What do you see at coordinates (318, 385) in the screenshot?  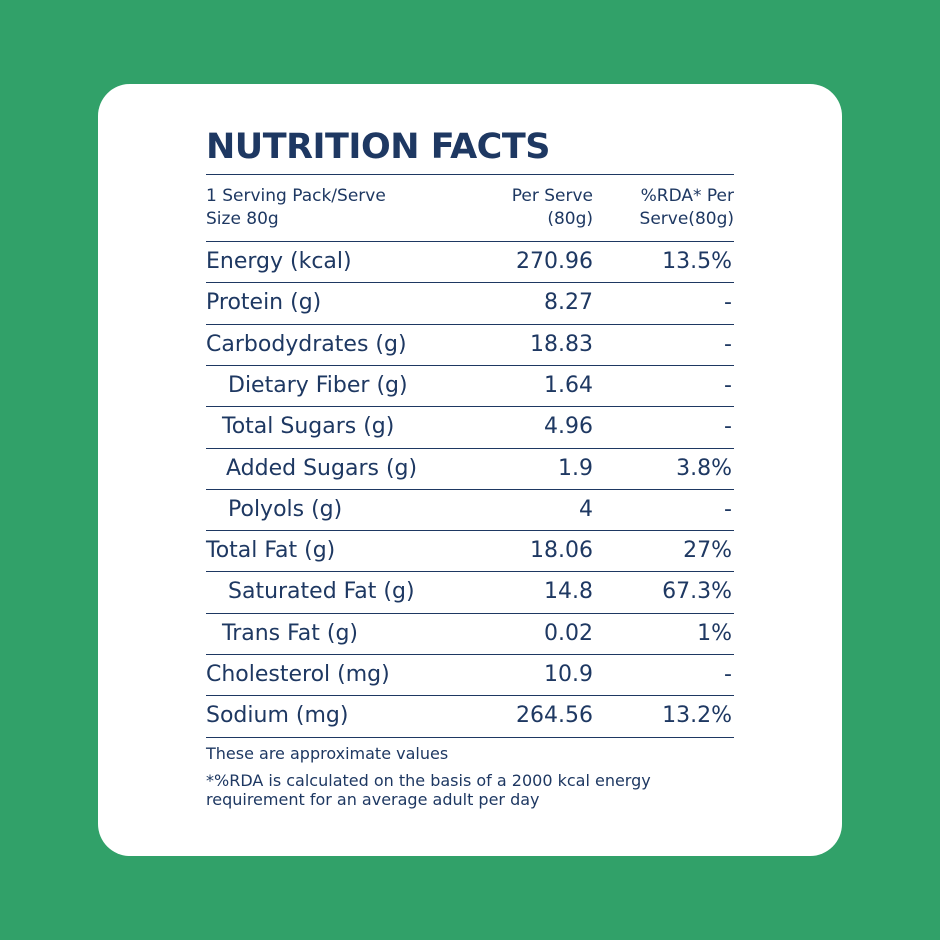 I see `nutrient-name: Dietary Fiber (g)` at bounding box center [318, 385].